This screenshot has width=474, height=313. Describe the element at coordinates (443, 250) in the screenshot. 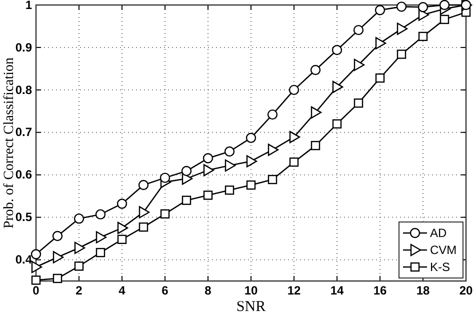

I see `legend-label: CVM` at that location.